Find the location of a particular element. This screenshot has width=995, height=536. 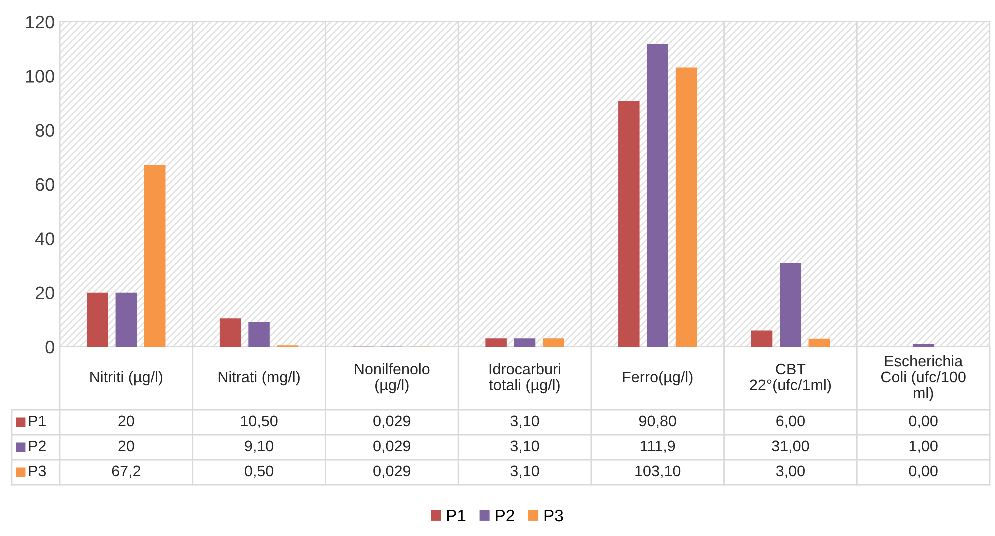

y-tick-label: 20 is located at coordinates (45, 293).